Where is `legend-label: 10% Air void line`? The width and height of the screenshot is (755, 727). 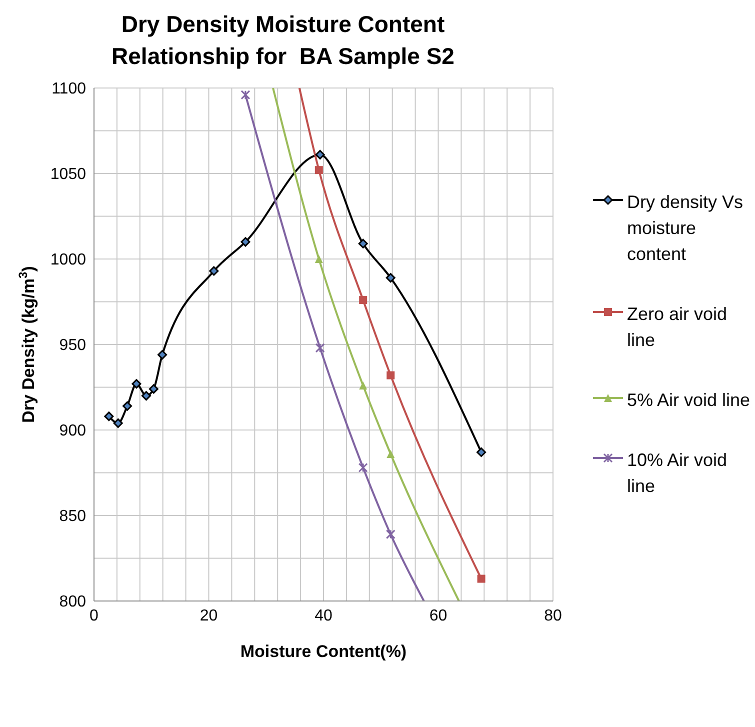 legend-label: 10% Air void line is located at coordinates (677, 473).